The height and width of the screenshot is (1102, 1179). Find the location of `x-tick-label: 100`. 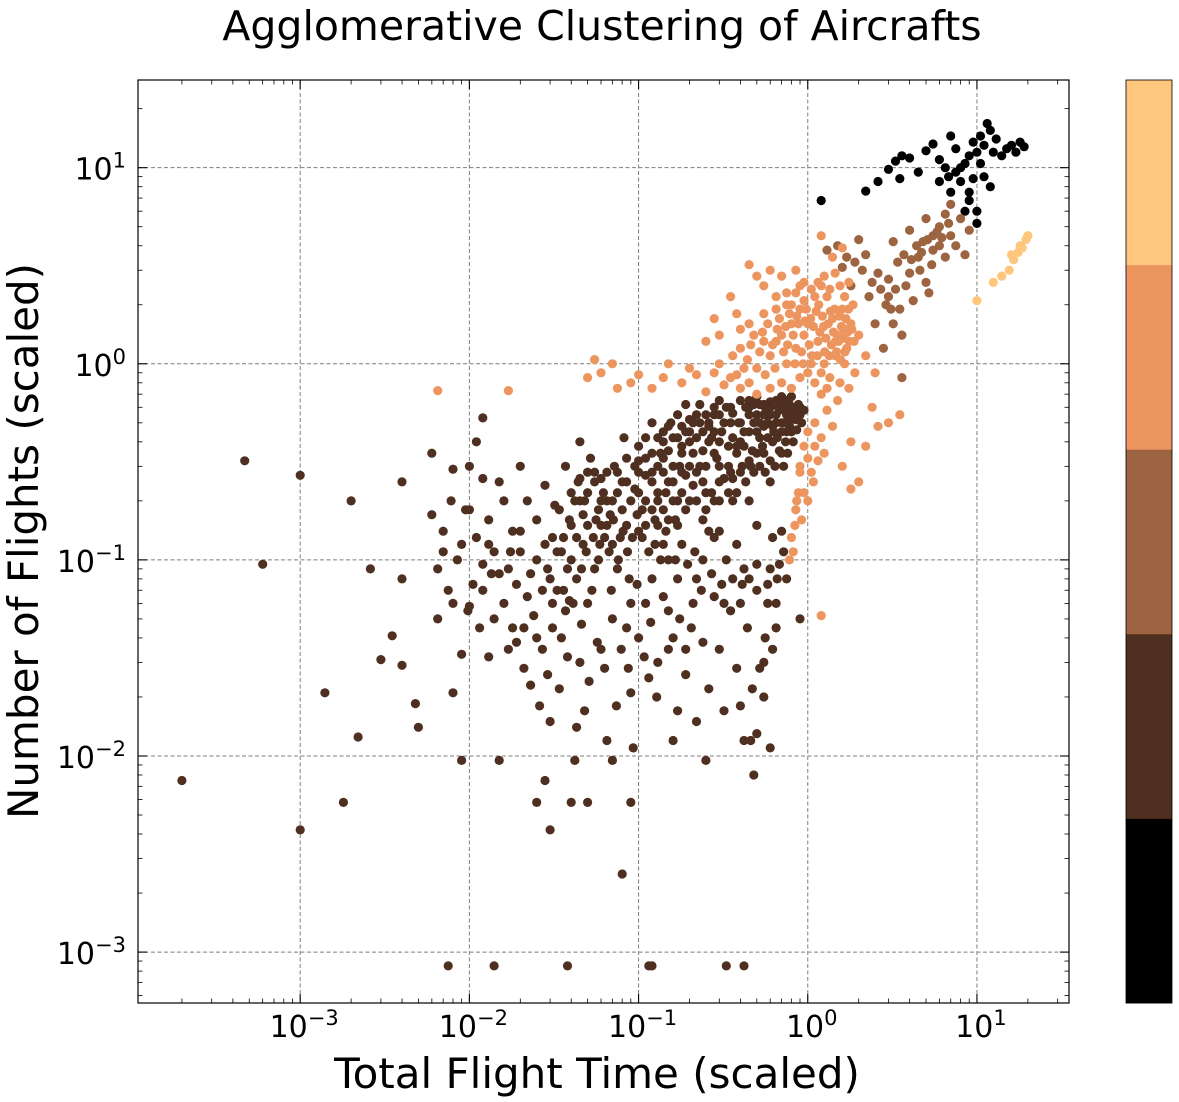

x-tick-label: 100 is located at coordinates (812, 1025).